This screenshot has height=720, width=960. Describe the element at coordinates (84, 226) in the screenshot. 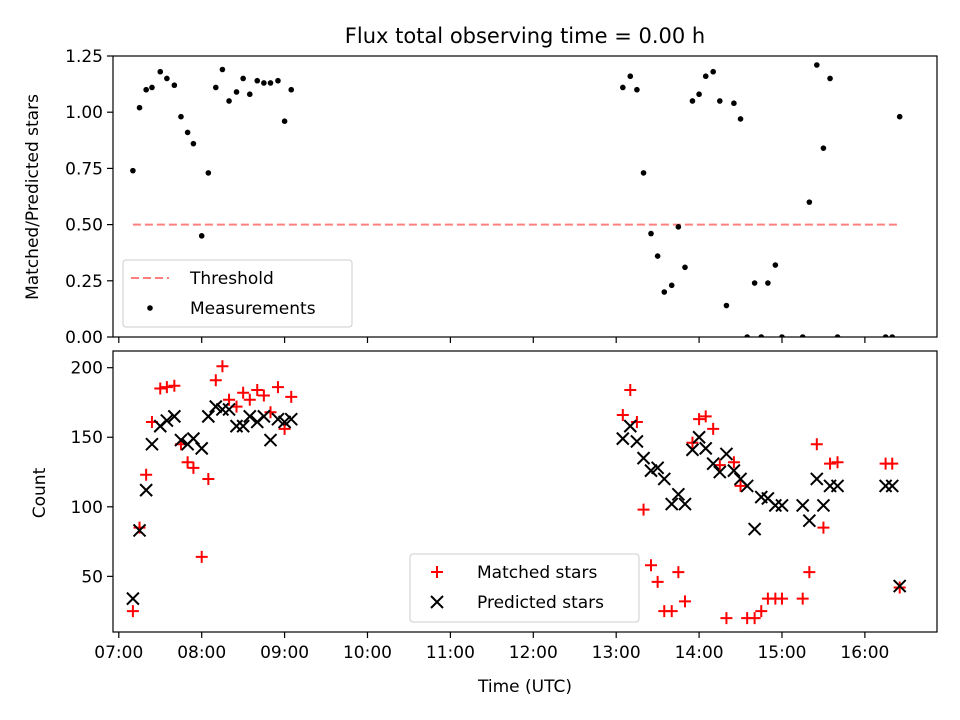

I see `y-tick-label: 0.50` at that location.